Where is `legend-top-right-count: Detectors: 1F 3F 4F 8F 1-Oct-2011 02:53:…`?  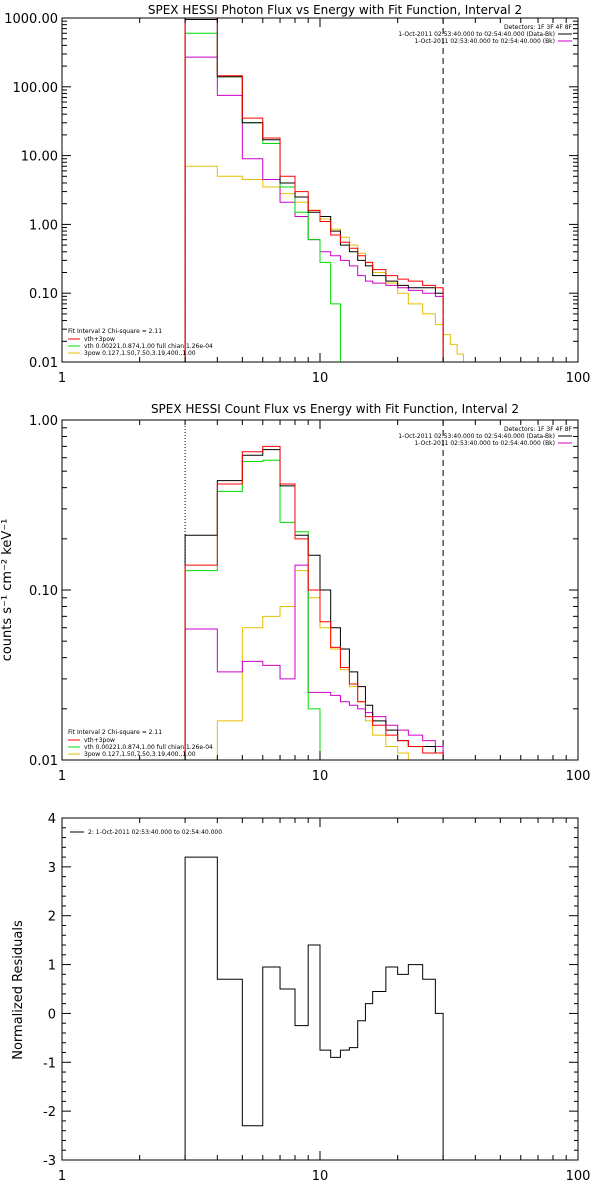 legend-top-right-count: Detectors: 1F 3F 4F 8F 1-Oct-2011 02:53:… is located at coordinates (485, 436).